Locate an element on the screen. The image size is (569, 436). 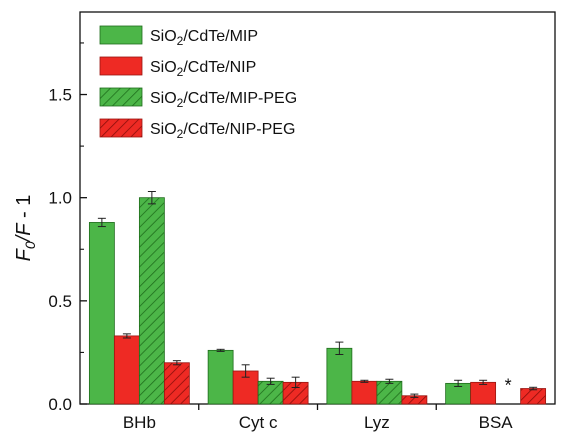
y-axis-title: F0/F - 1 is located at coordinates (25, 228).